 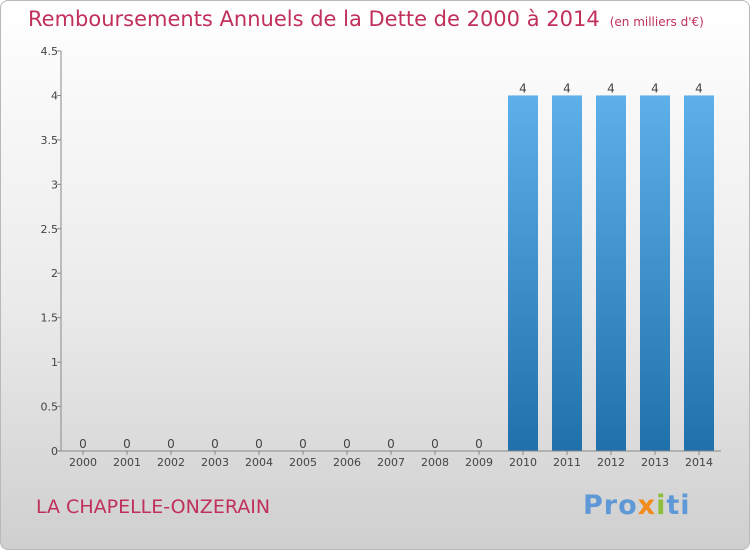 I want to click on x-tick-label: 2011, so click(x=567, y=462).